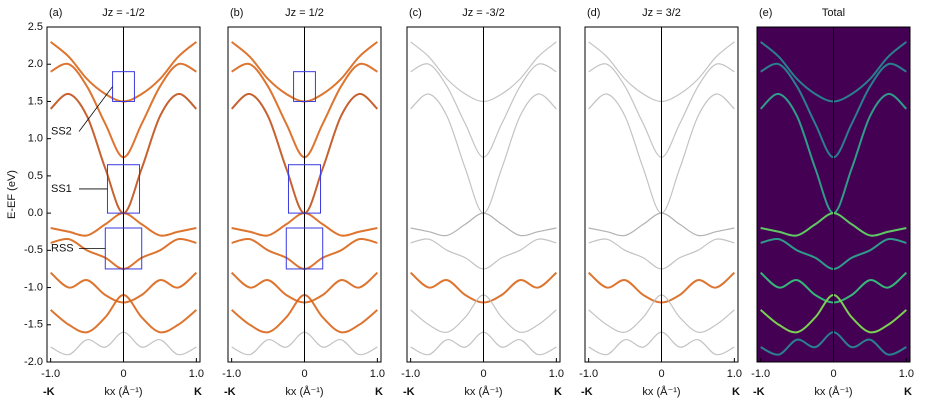  Describe the element at coordinates (304, 13) in the screenshot. I see `panel-title: Jz = 1/2` at that location.